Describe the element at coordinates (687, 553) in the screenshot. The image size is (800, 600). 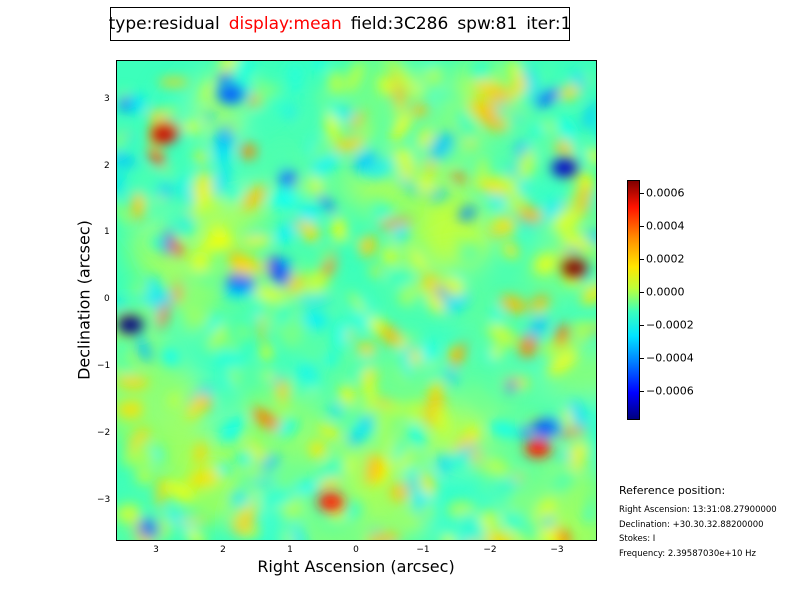
I see `reference-frequency: Frequency: 2.39587030e+10 Hz` at that location.